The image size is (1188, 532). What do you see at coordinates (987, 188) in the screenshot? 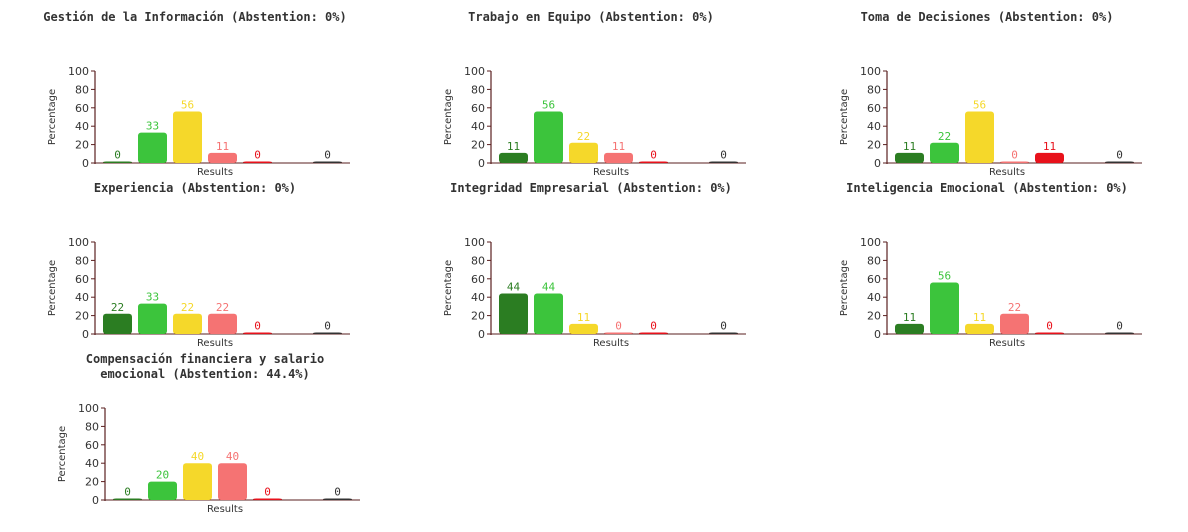
I see `chart-title: Inteligencia Emocional (Abstention: 0%)` at bounding box center [987, 188].